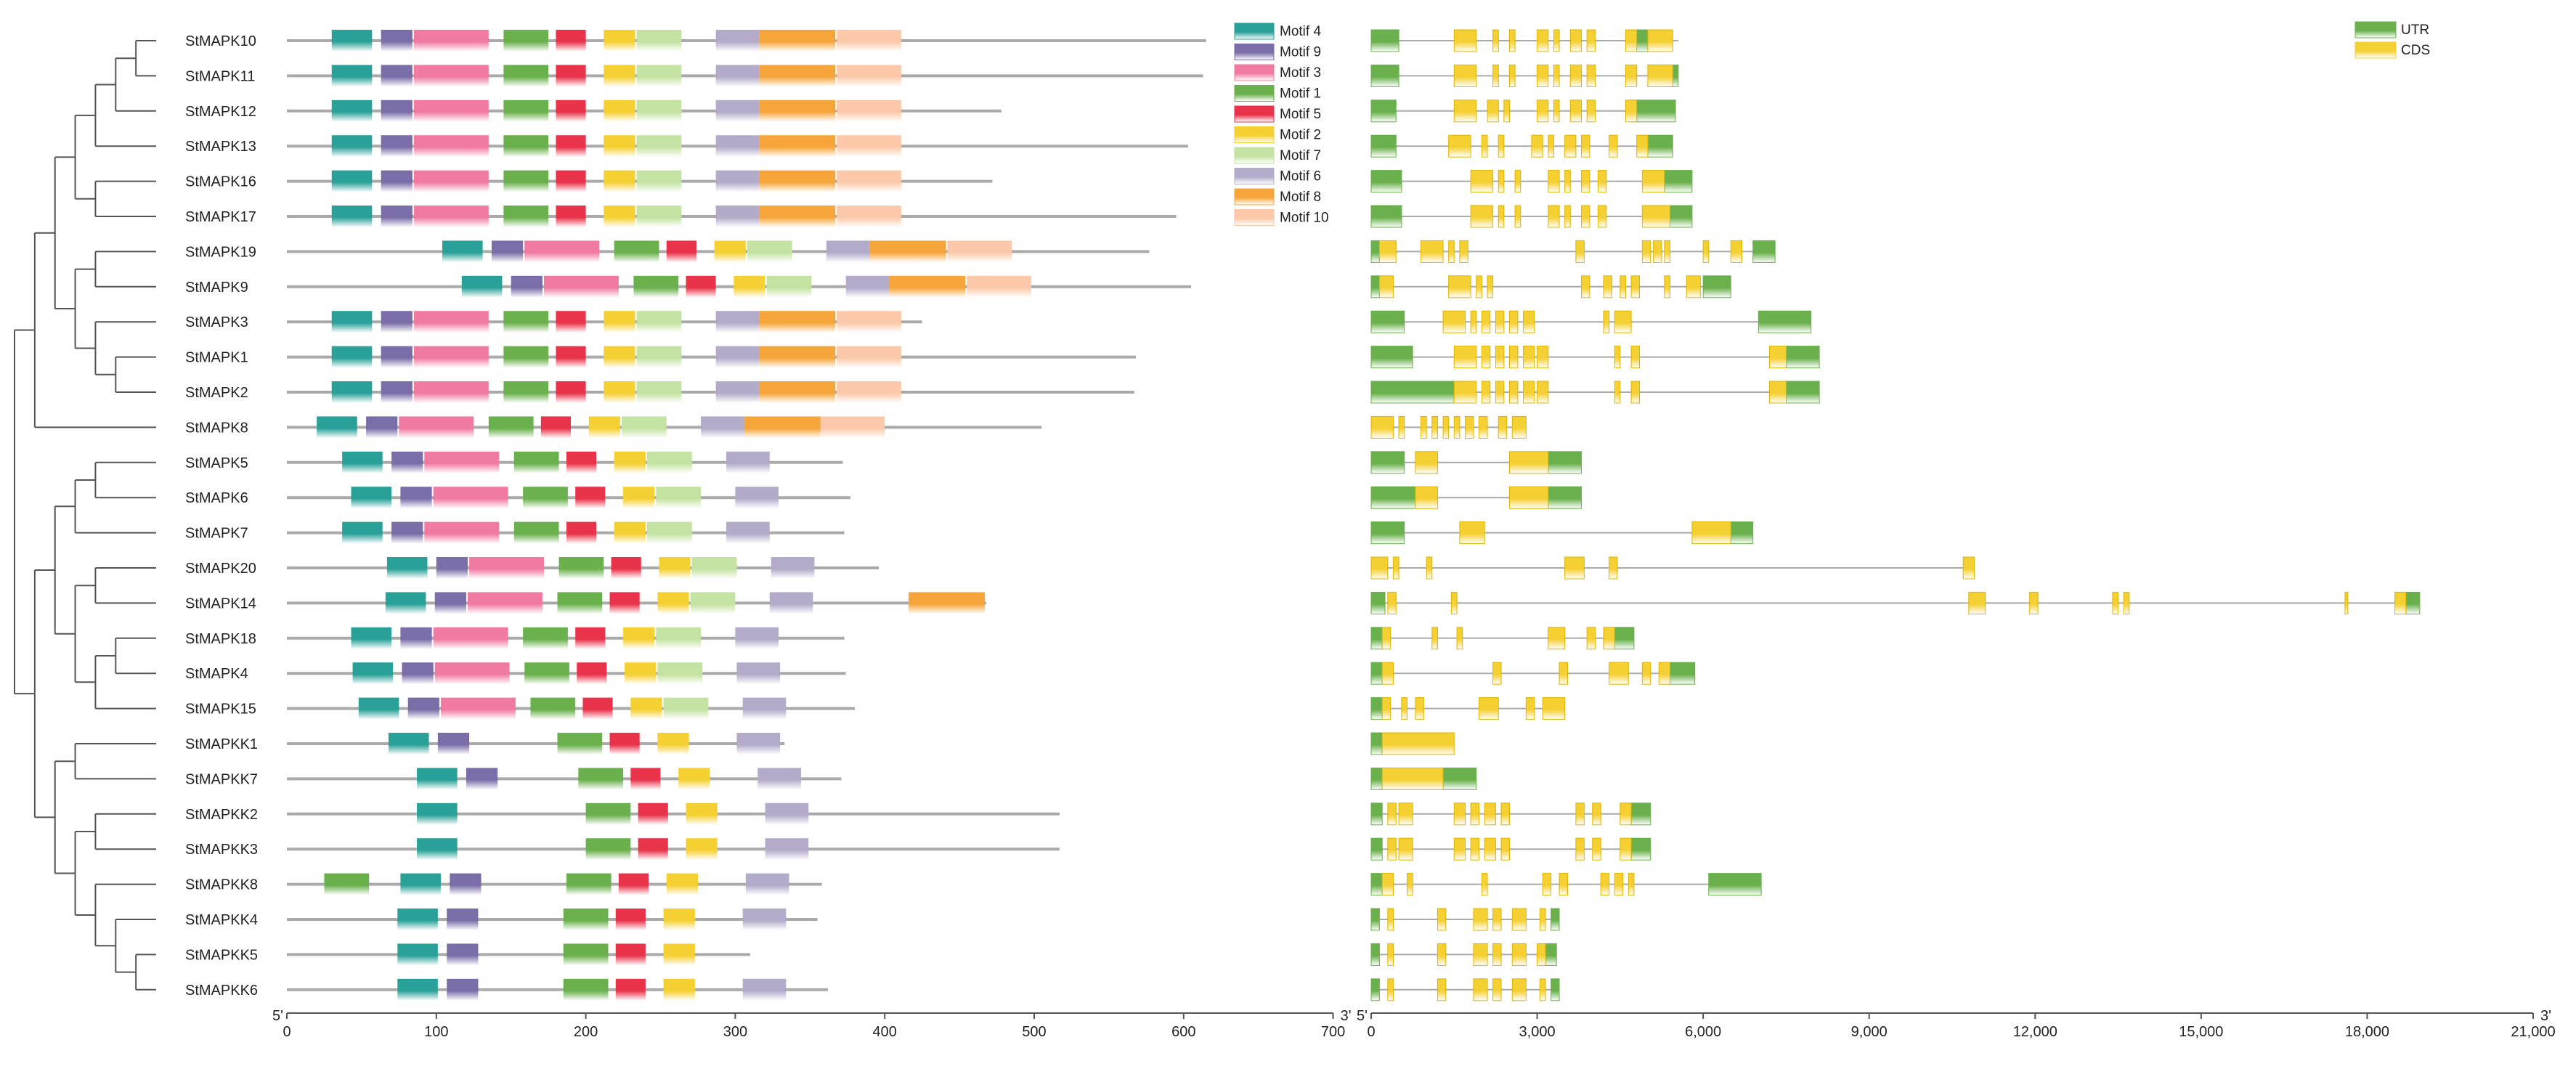 The height and width of the screenshot is (1077, 2576). Describe the element at coordinates (277, 1016) in the screenshot. I see `five-prime-label: 5'` at that location.